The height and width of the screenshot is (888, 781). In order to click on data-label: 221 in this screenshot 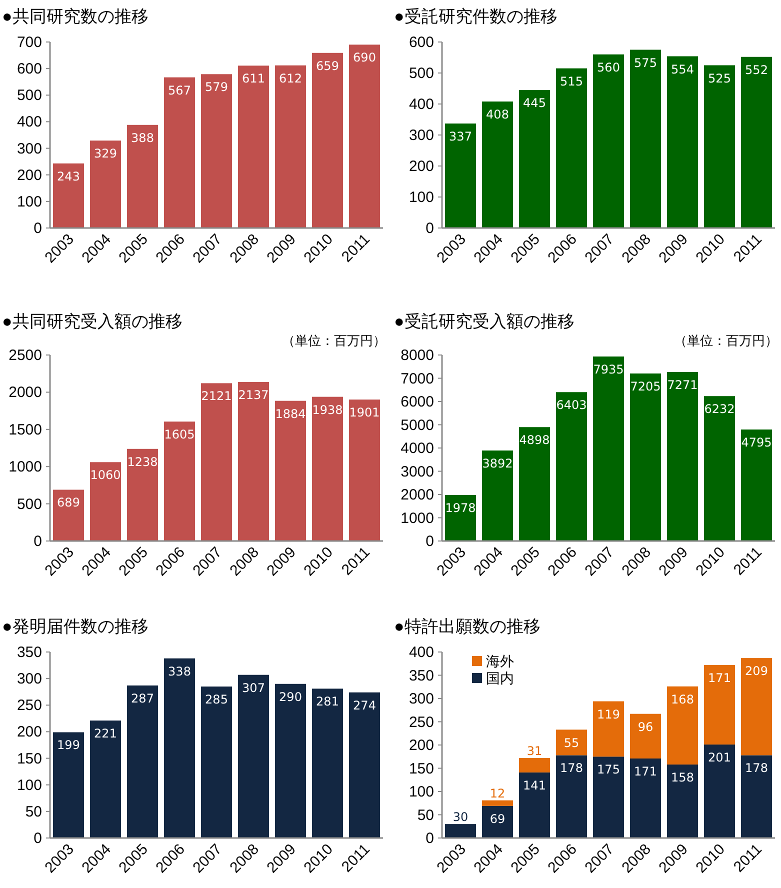, I will do `click(105, 733)`.